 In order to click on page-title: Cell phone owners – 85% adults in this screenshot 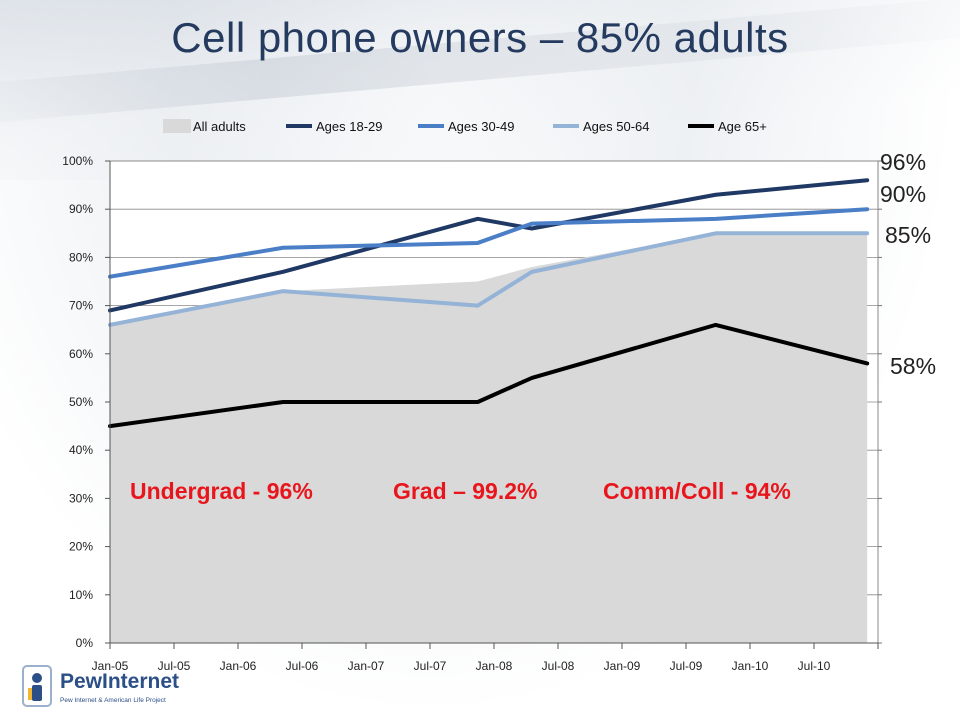, I will do `click(480, 37)`.